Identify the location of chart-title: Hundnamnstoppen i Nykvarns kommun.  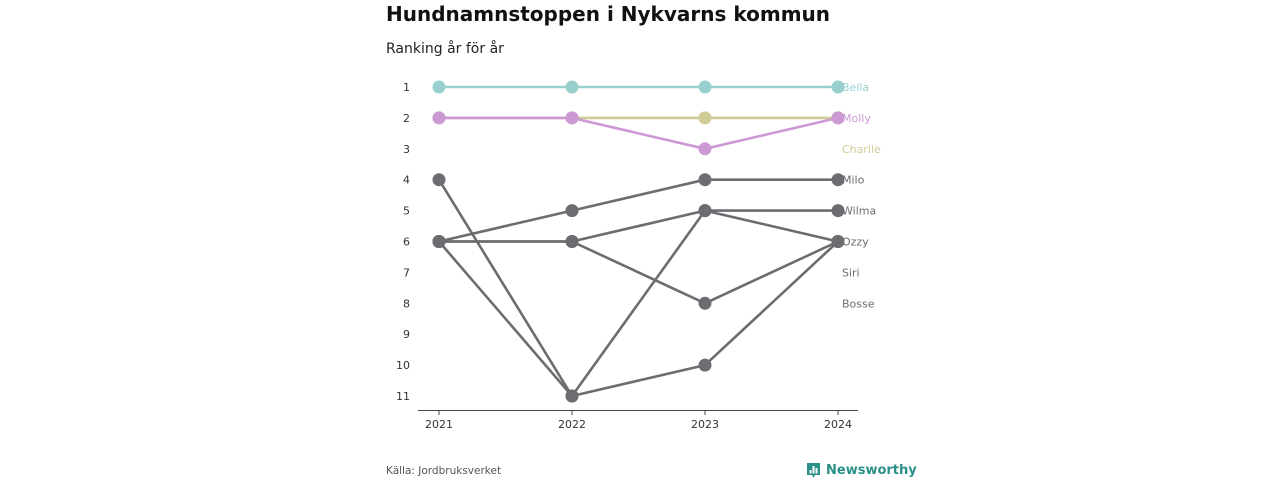
(608, 14).